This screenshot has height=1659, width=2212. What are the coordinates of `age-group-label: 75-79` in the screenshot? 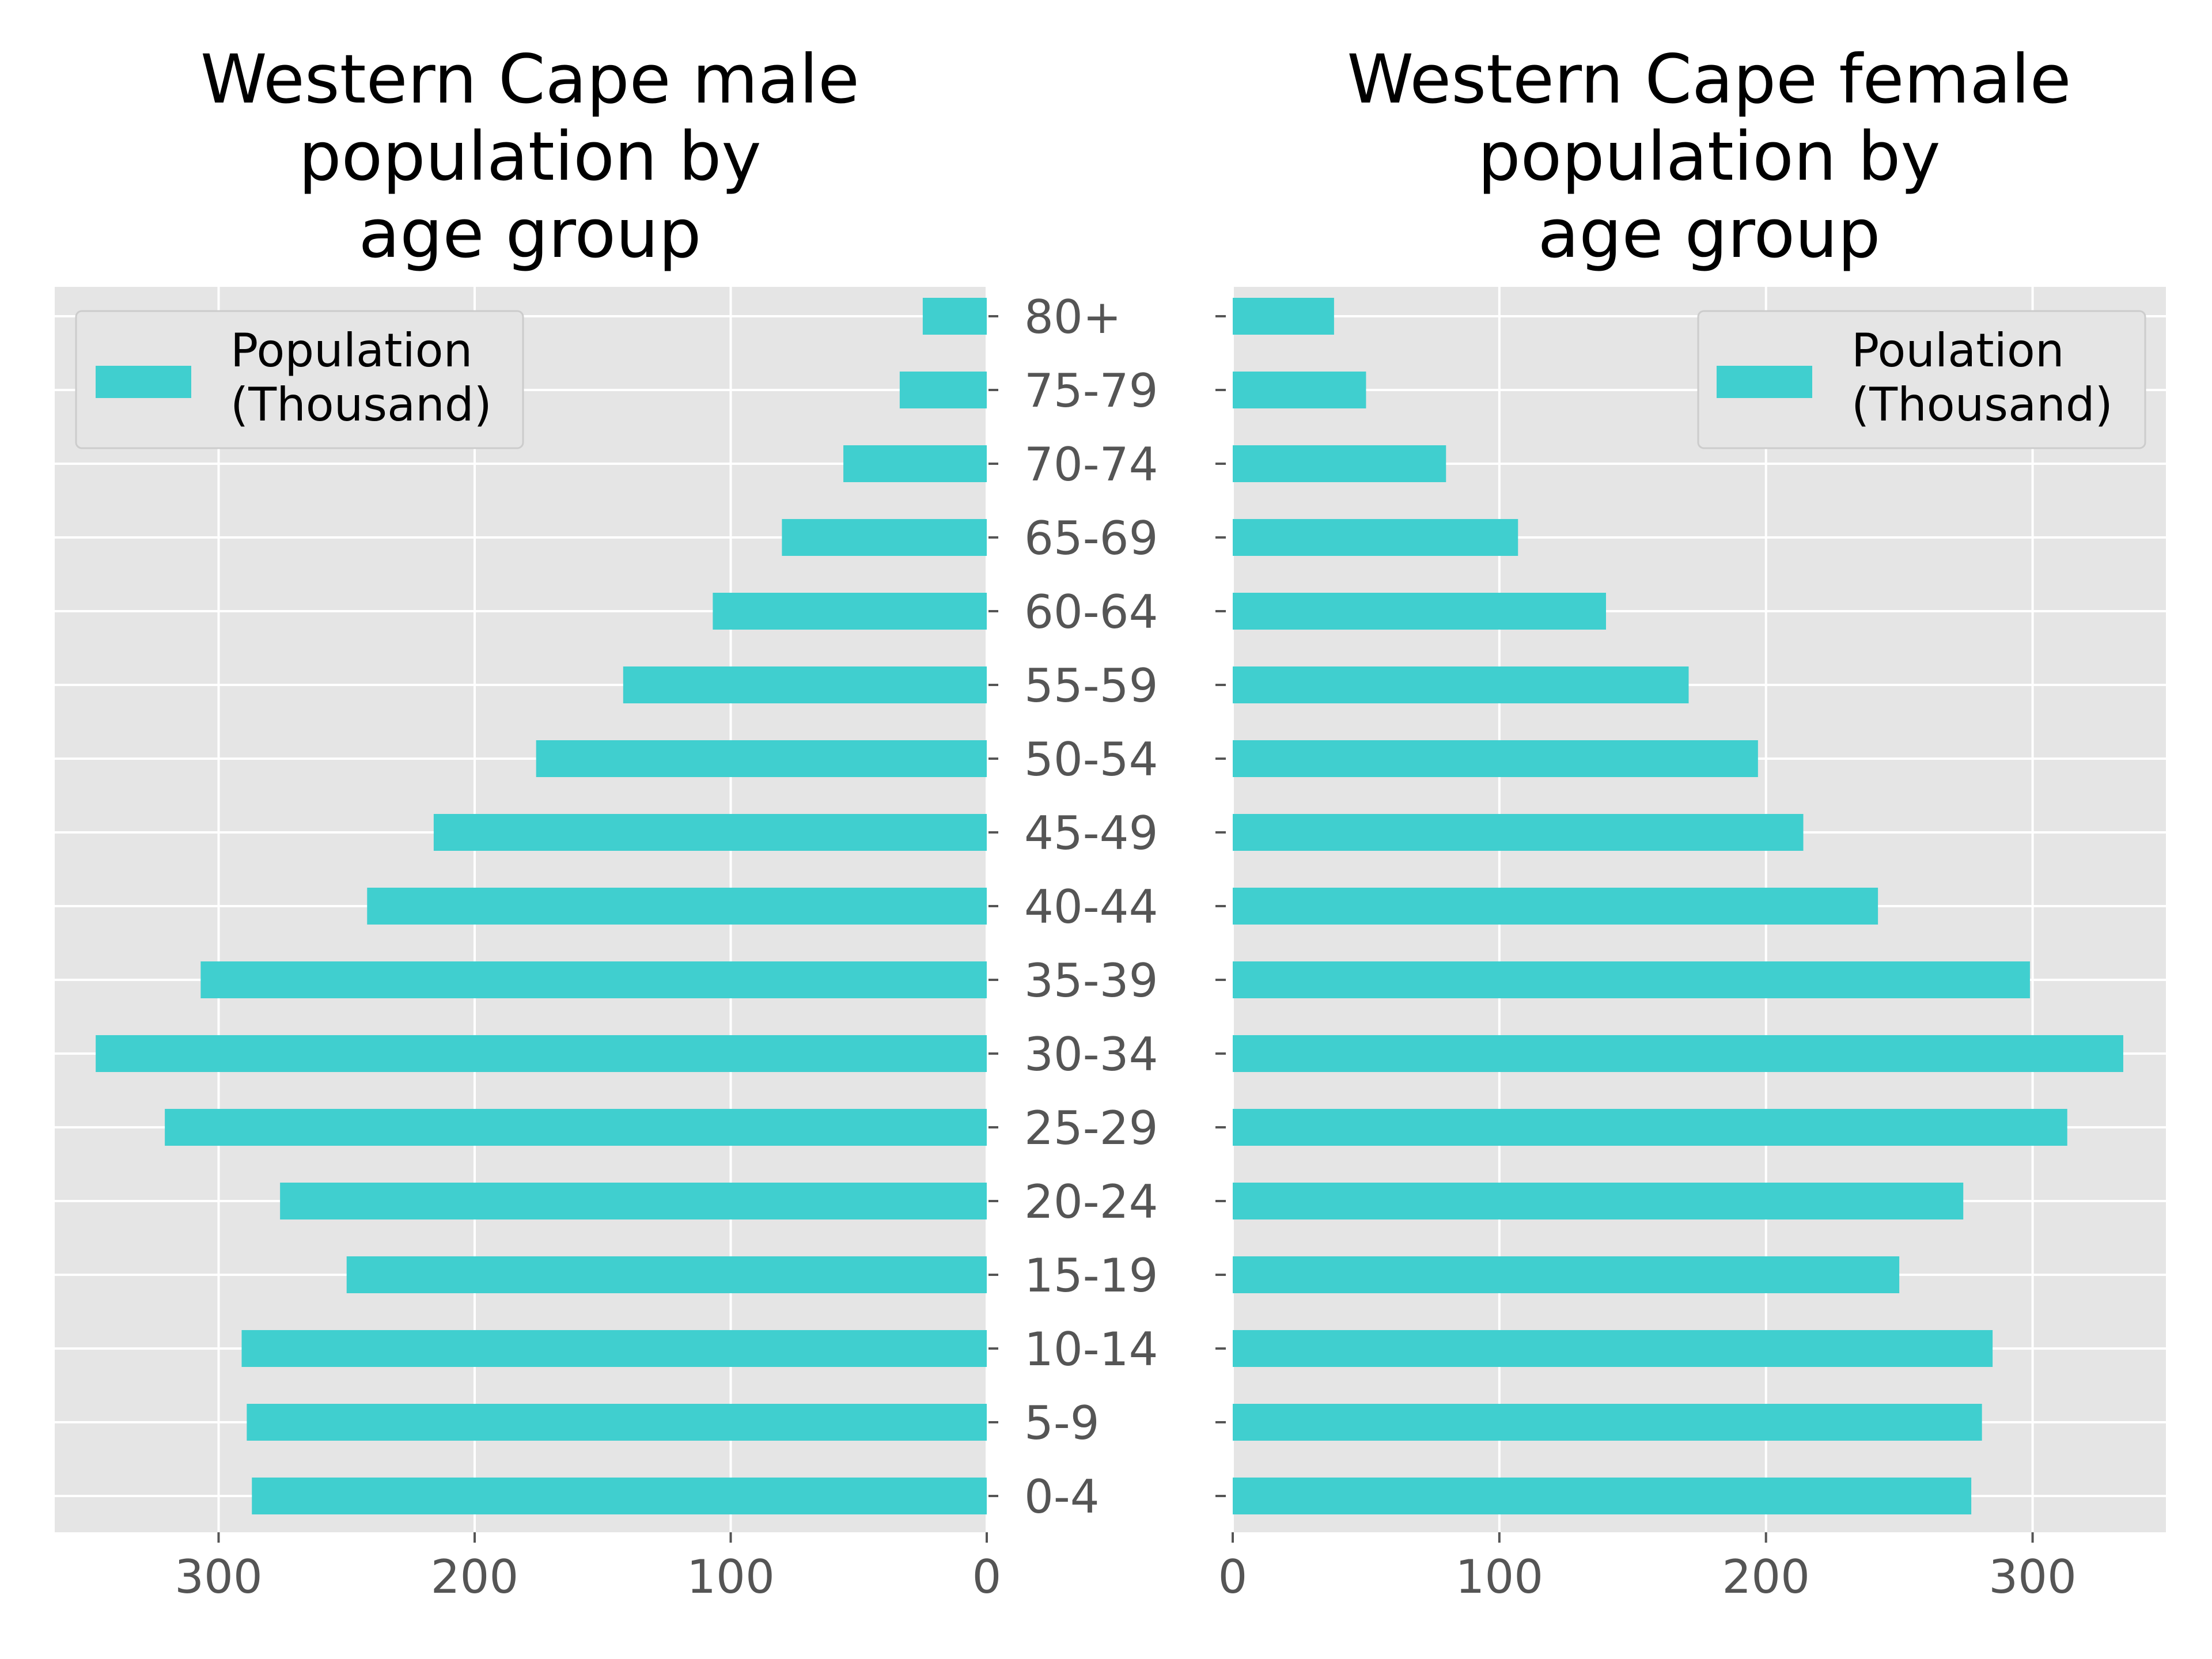 It's located at (1091, 391).